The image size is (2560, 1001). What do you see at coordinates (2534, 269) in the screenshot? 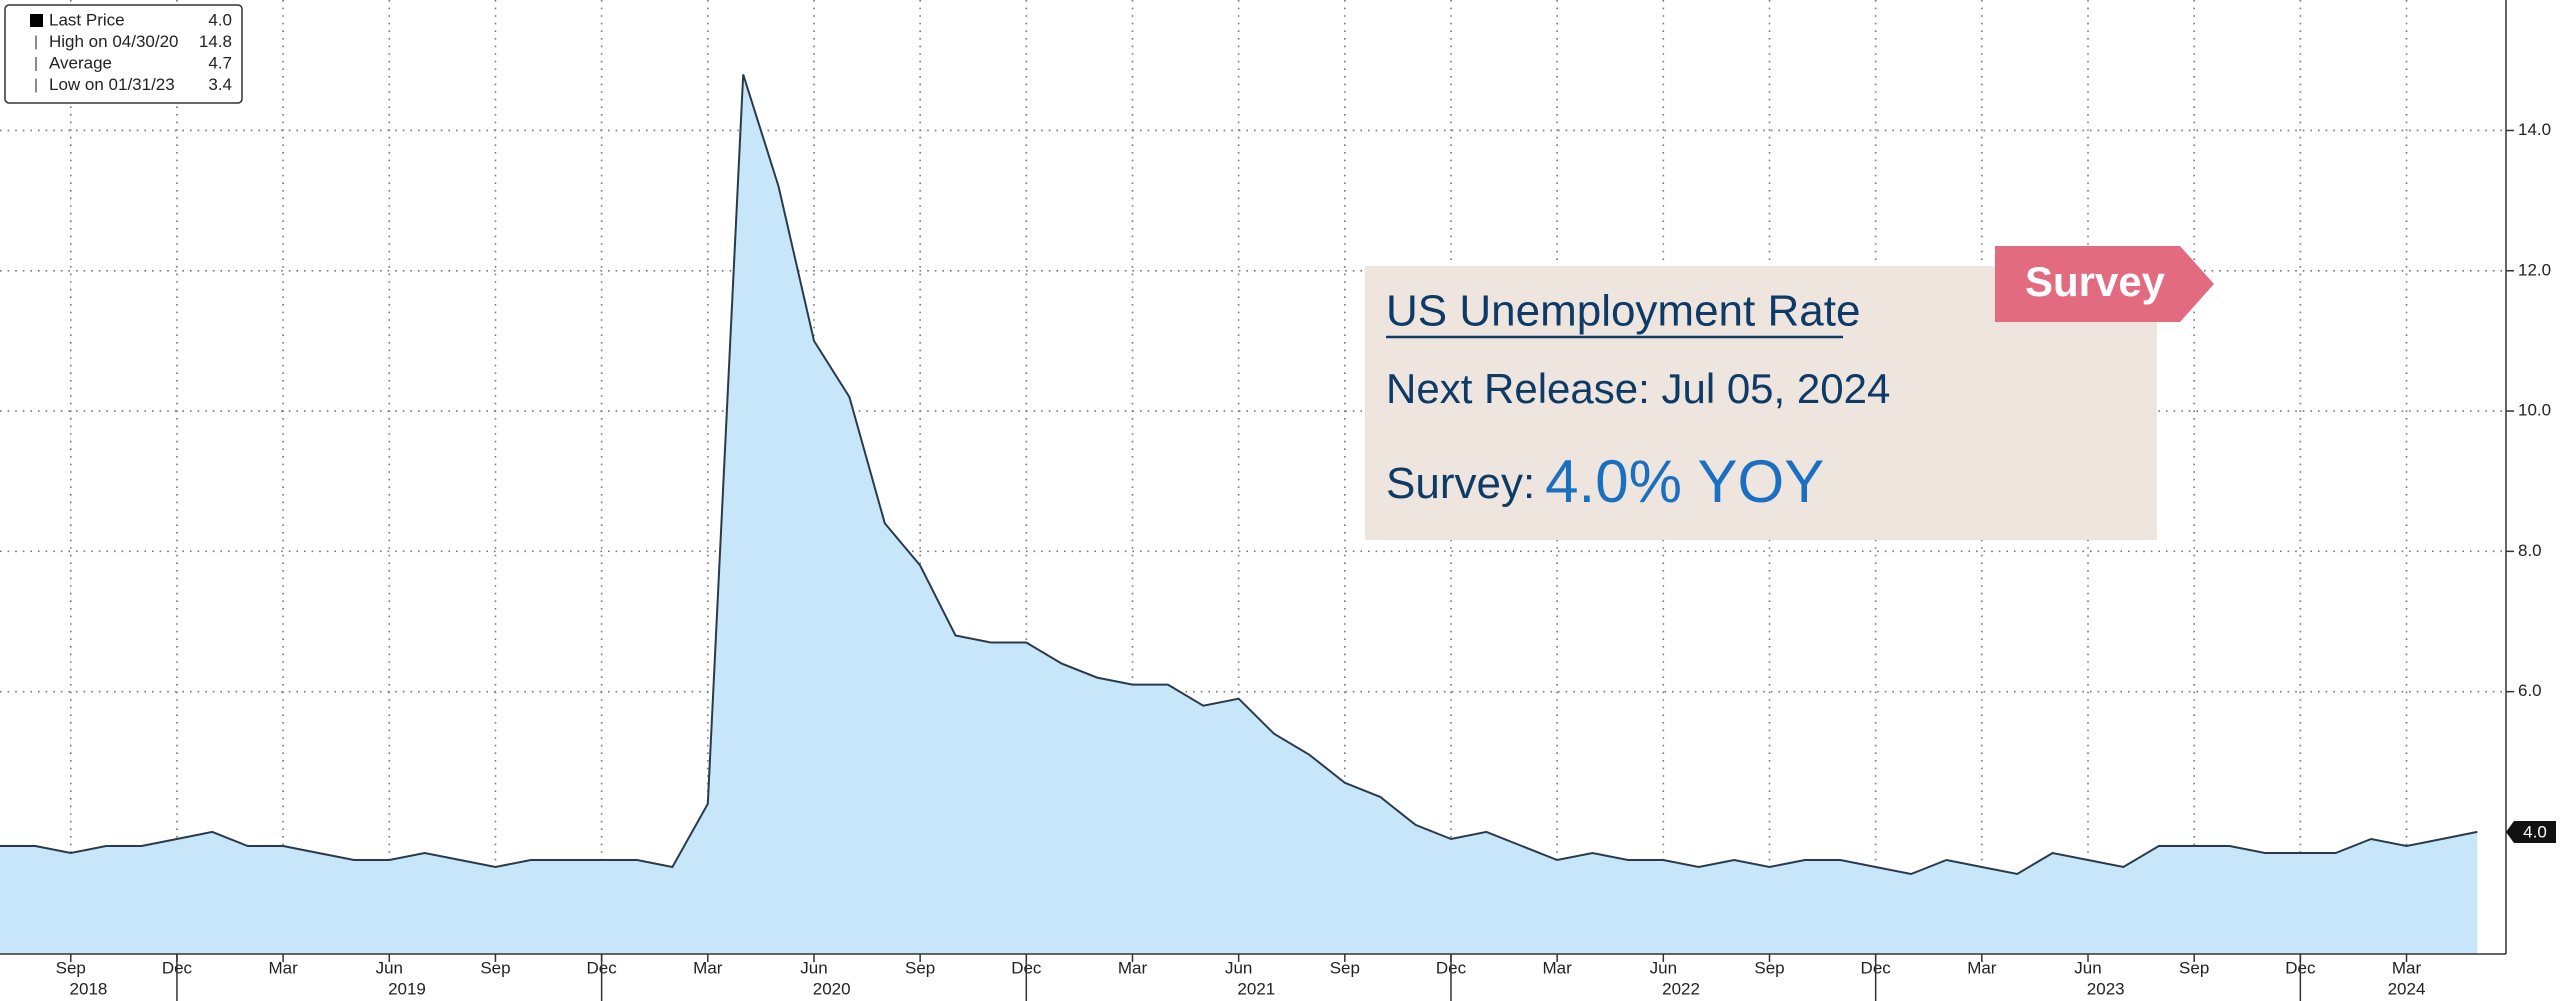
I see `y-tick-label: 12.0` at bounding box center [2534, 269].